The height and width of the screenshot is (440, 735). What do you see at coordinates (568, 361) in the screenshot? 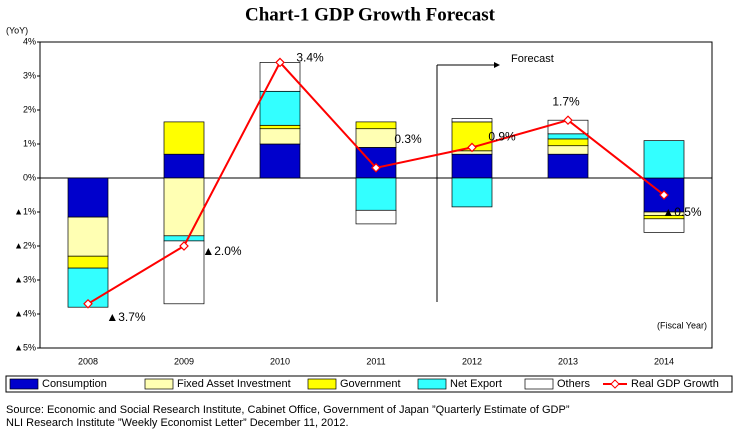
I see `x-tick-label: 2013` at bounding box center [568, 361].